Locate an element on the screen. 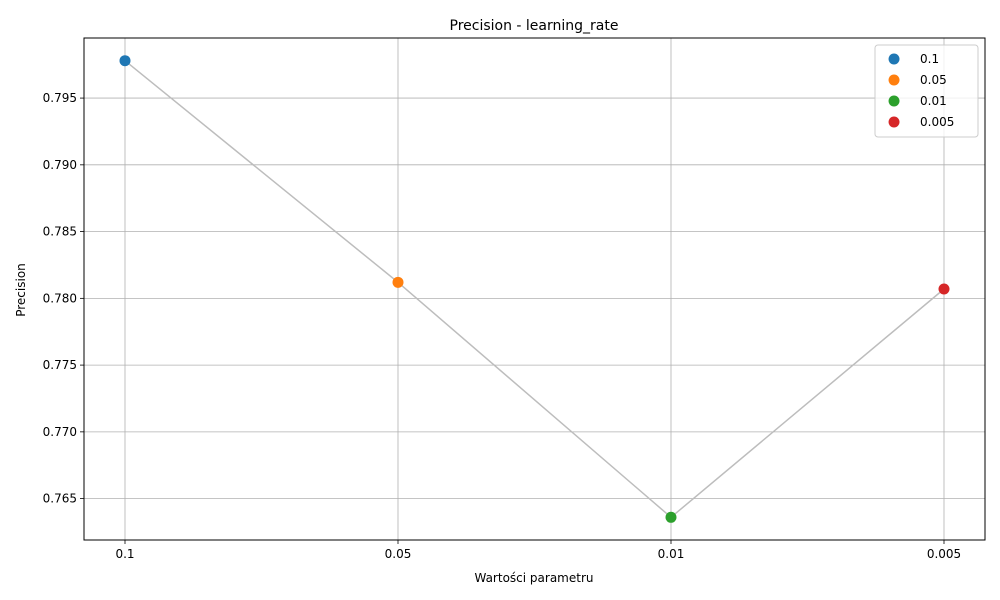  y-tick-label: 0.785 is located at coordinates (60, 232).